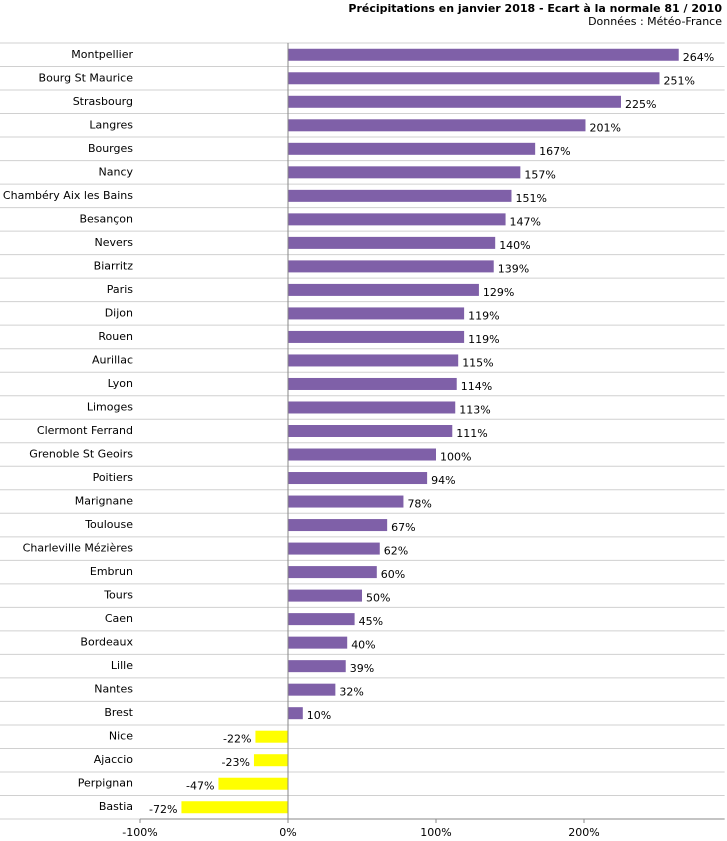 This screenshot has width=727, height=841. What do you see at coordinates (106, 218) in the screenshot?
I see `category-label: Besançon` at bounding box center [106, 218].